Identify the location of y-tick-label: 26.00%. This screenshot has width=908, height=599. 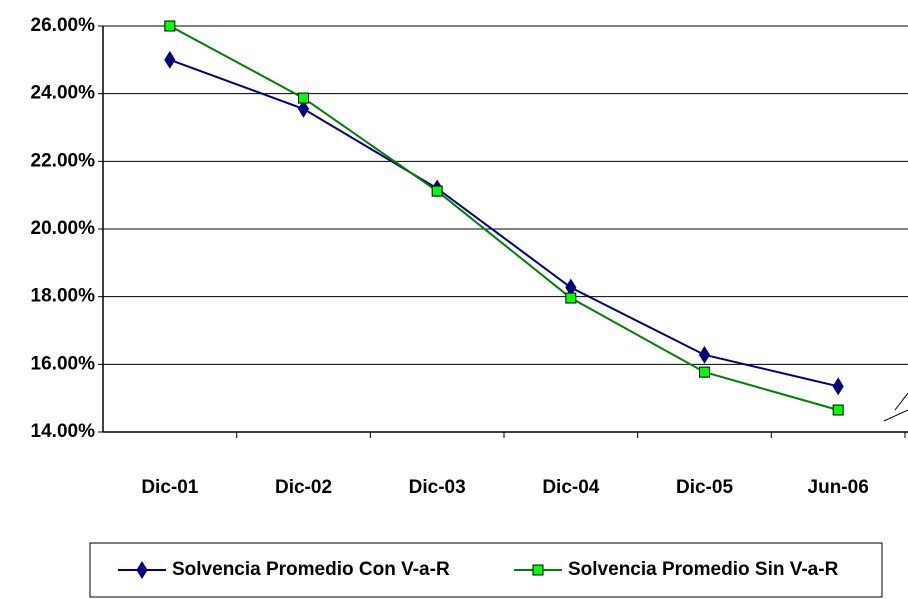
(63, 25).